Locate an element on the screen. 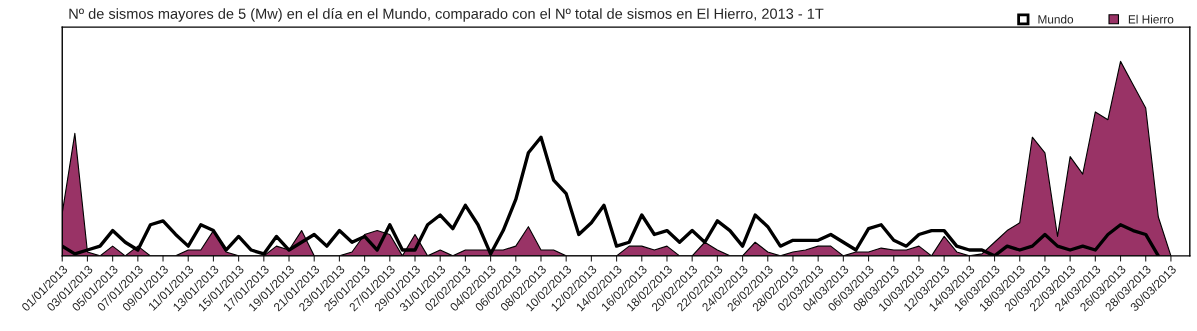 This screenshot has height=331, width=1197. legend-label: El Hierro is located at coordinates (1151, 19).